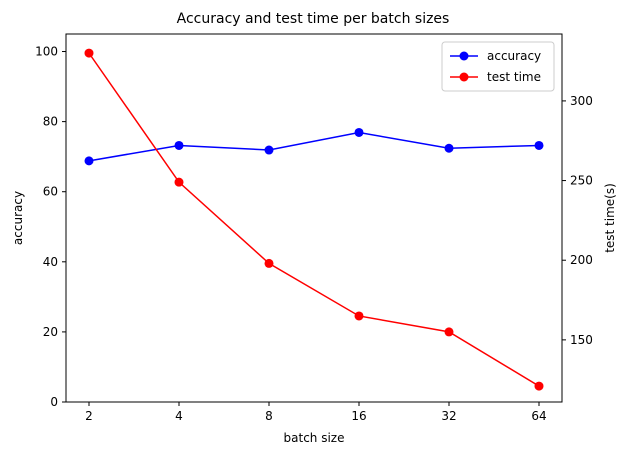 The height and width of the screenshot is (455, 627). Describe the element at coordinates (581, 340) in the screenshot. I see `y-right-tick-label-150: 150` at that location.